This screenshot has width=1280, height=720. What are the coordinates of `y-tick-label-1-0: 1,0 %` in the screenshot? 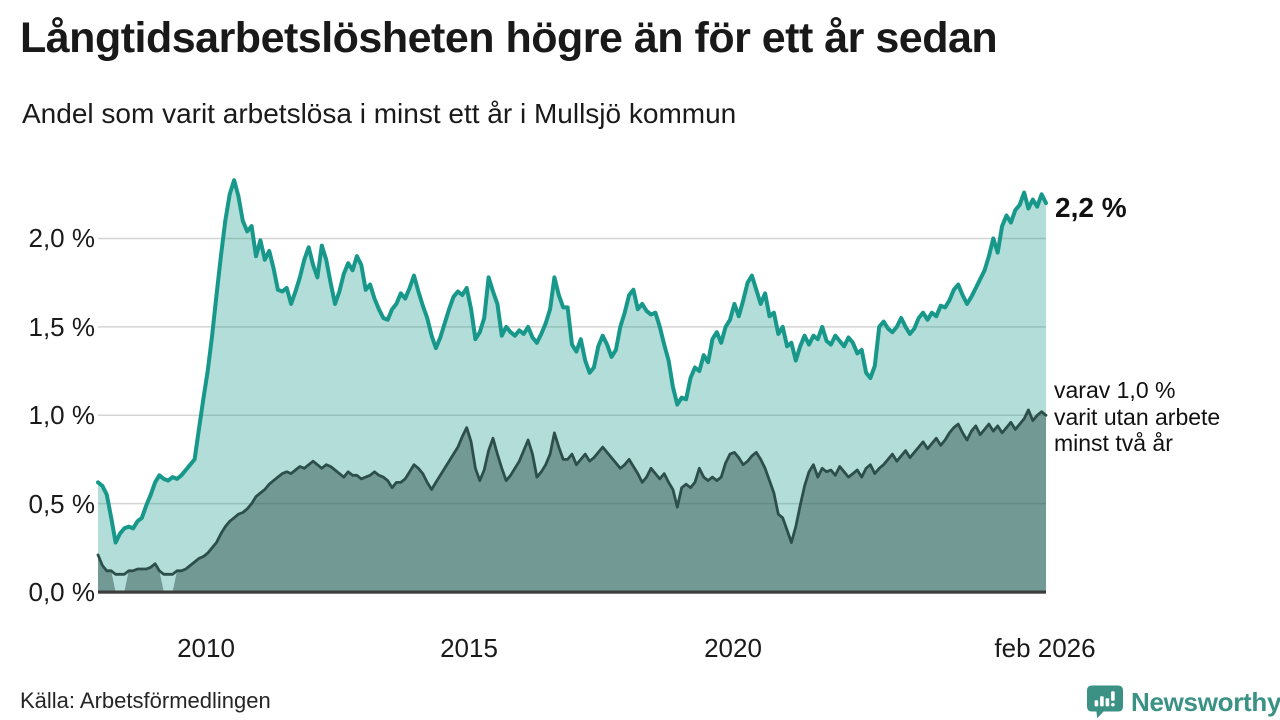 It's located at (62, 415).